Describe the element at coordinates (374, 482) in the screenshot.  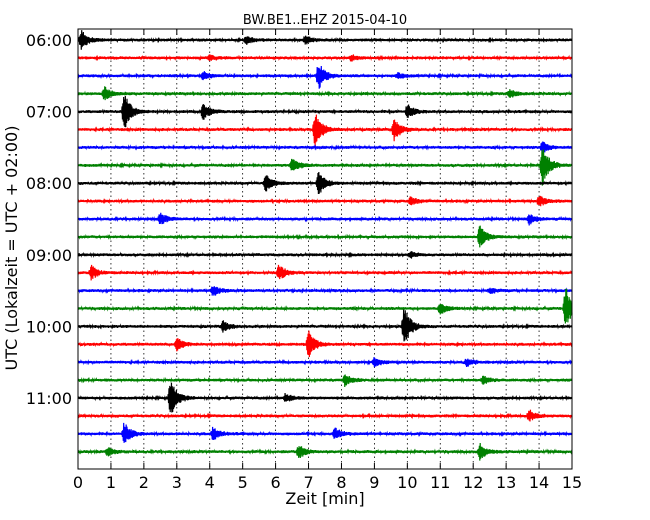
I see `x-tick-label: 9` at that location.